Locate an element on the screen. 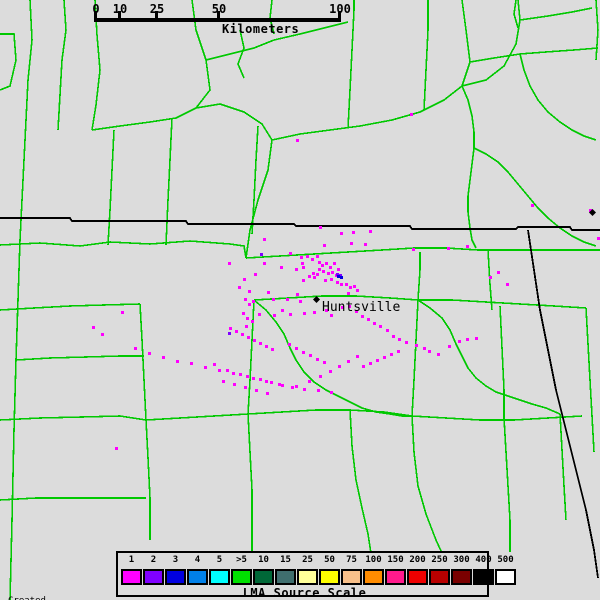  legend-entry-label: 200 is located at coordinates (417, 560).